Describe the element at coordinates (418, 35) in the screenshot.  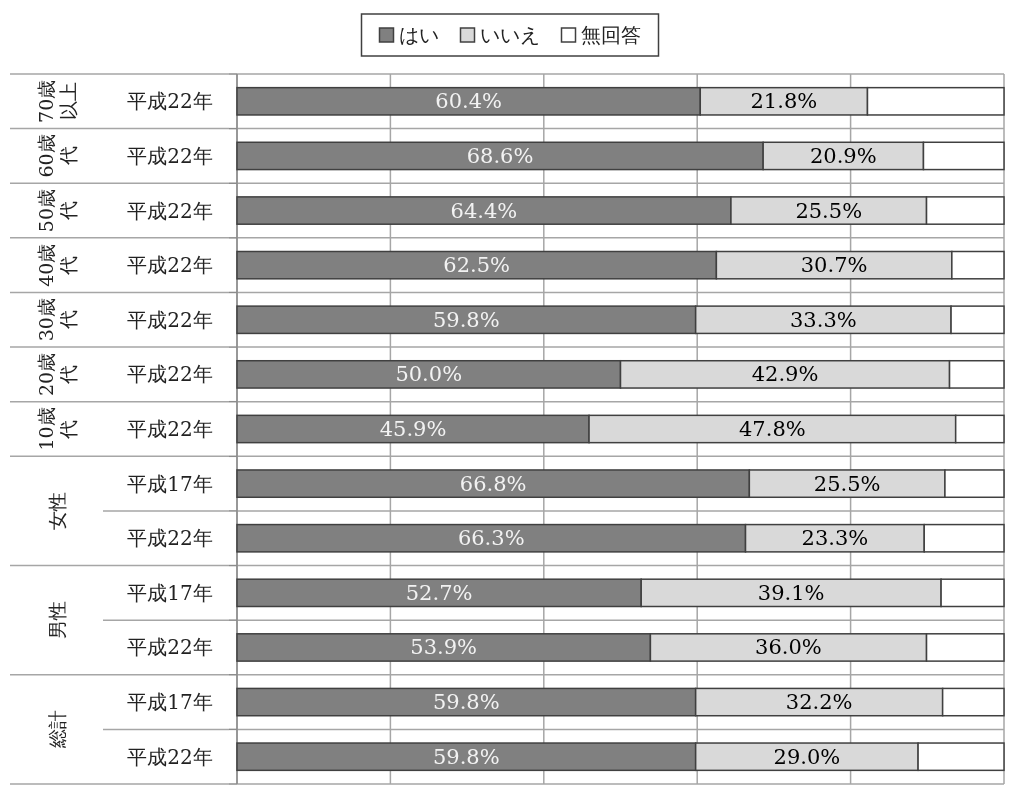
I see `legend-label: はい` at that location.